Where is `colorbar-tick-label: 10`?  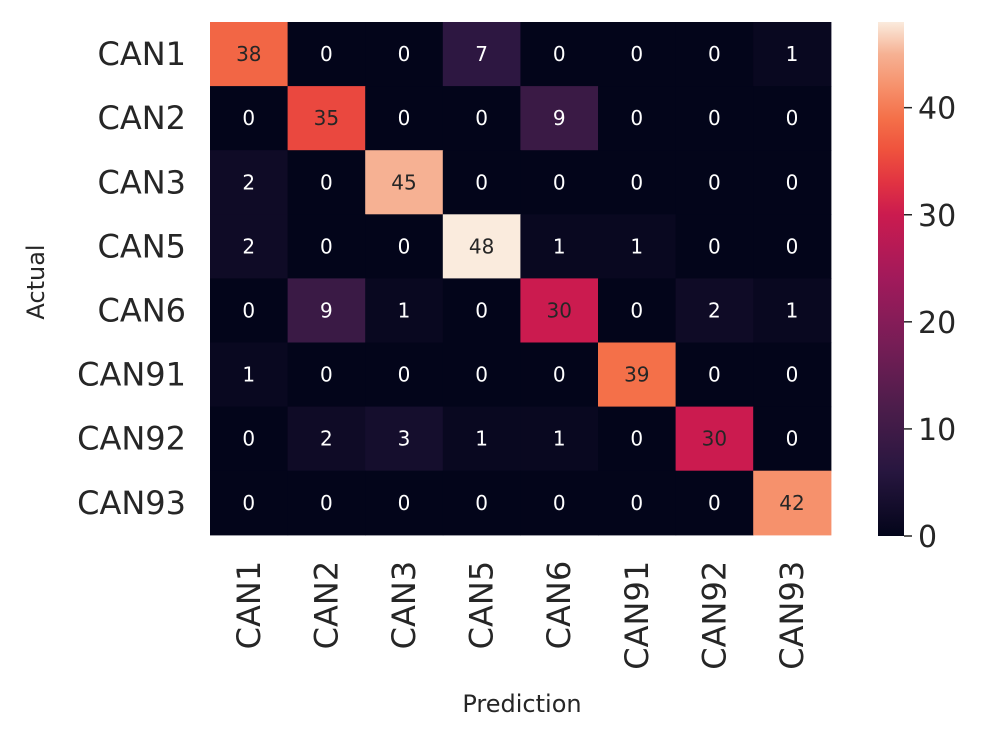 colorbar-tick-label: 10 is located at coordinates (937, 430).